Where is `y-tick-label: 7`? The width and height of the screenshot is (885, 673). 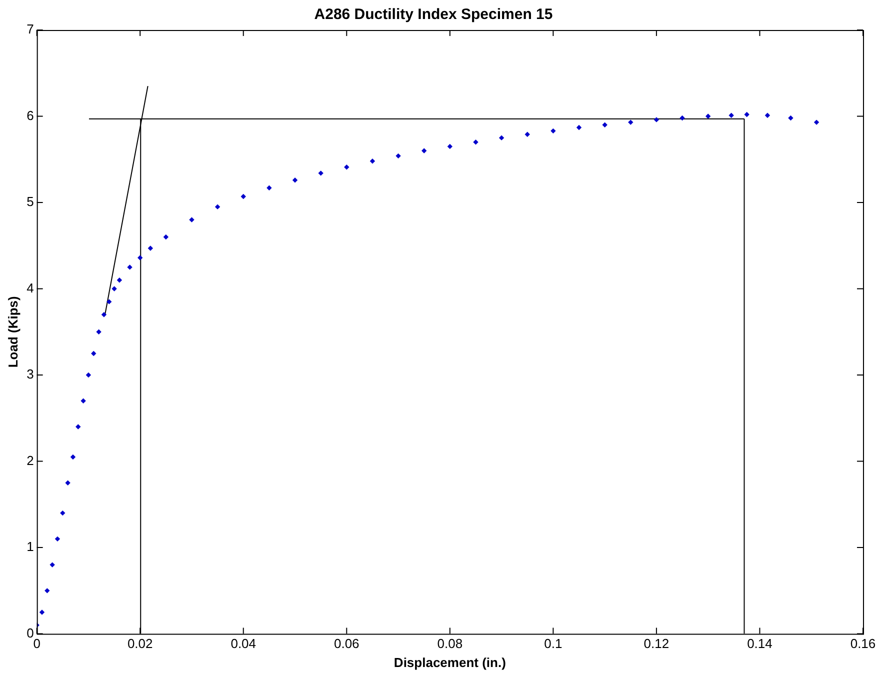 y-tick-label: 7 is located at coordinates (30, 29).